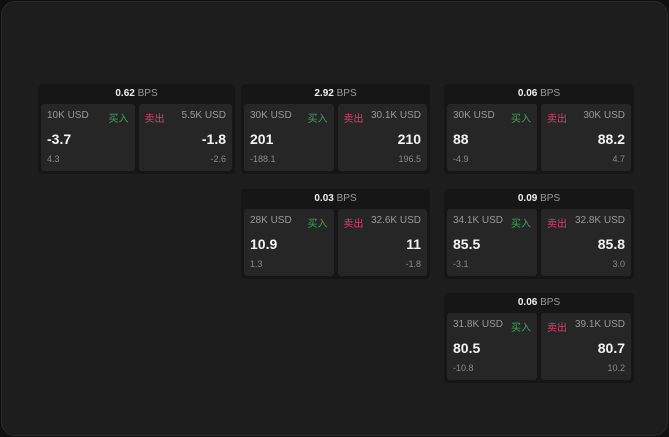 This screenshot has width=669, height=437. Describe the element at coordinates (586, 137) in the screenshot. I see `ask-cell: 卖出 30K USD 88.2 4.7` at that location.